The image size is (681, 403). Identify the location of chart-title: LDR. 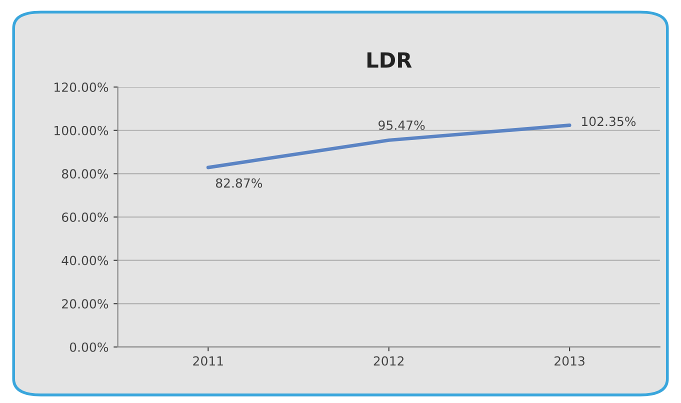
(389, 60).